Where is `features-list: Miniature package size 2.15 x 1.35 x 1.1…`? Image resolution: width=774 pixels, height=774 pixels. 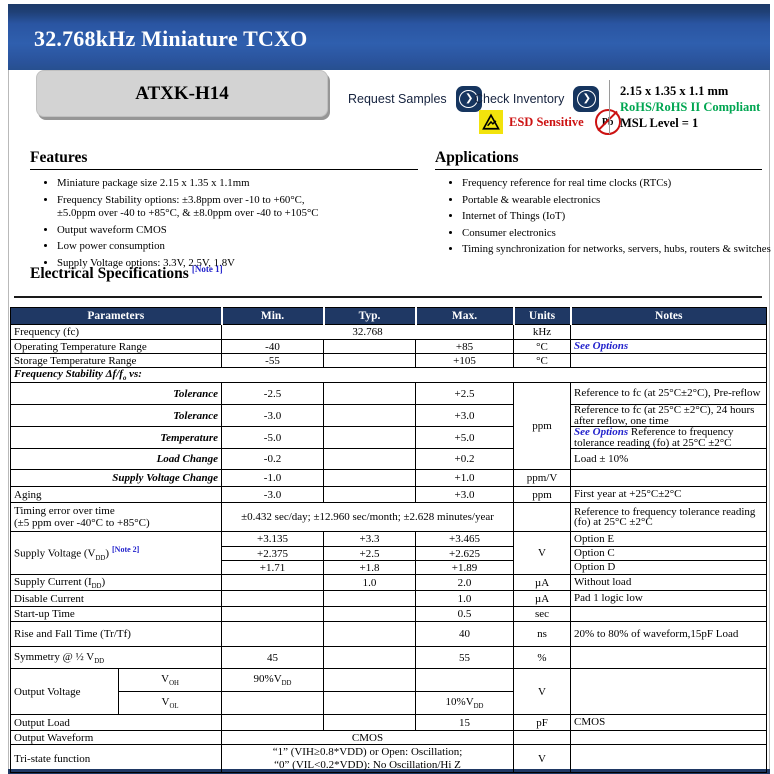 features-list: Miniature package size 2.15 x 1.35 x 1.1… is located at coordinates (234, 225).